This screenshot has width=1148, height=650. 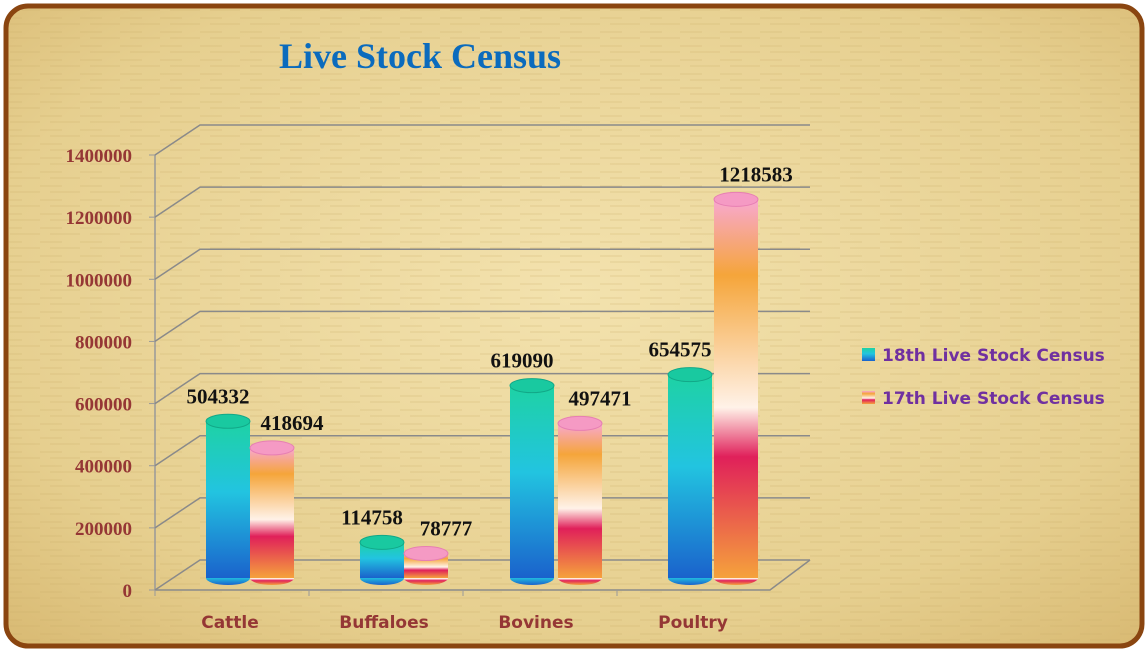 What do you see at coordinates (99, 156) in the screenshot?
I see `y-tick-label: 1400000` at bounding box center [99, 156].